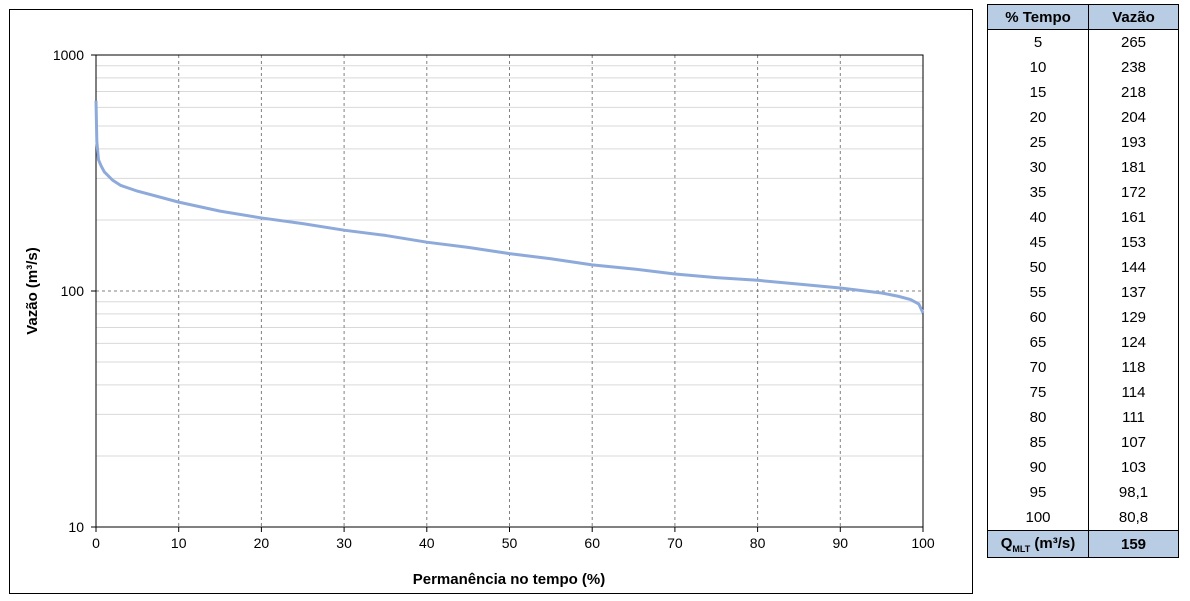 The width and height of the screenshot is (1190, 601). I want to click on cell-vazao: 80,8, so click(1133, 518).